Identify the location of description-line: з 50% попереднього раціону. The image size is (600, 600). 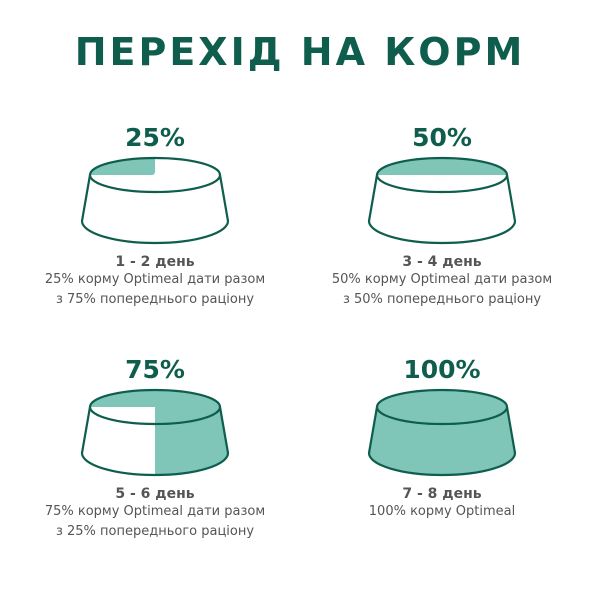
(442, 299).